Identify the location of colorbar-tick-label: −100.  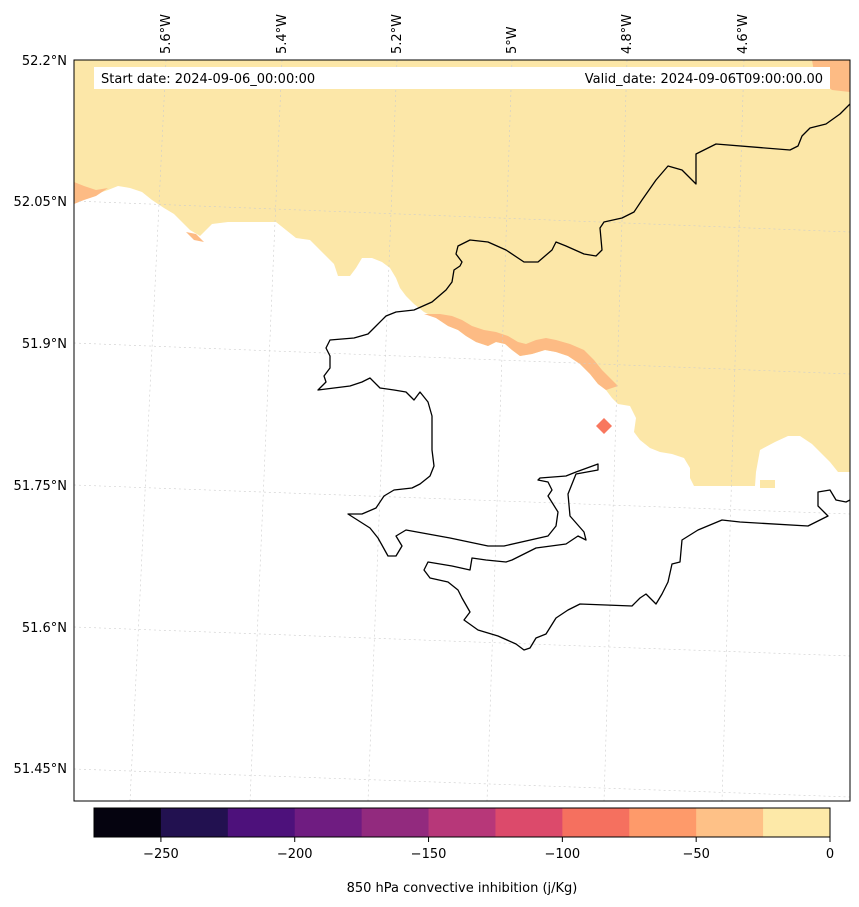
(563, 854).